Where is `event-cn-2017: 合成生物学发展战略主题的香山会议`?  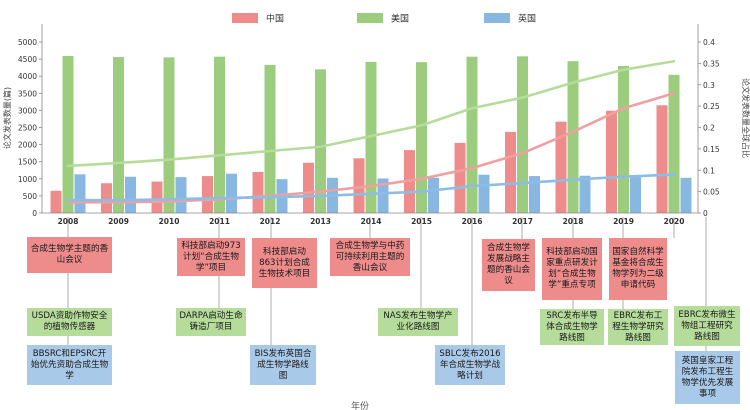 event-cn-2017: 合成生物学发展战略主题的香山会议 is located at coordinates (508, 265).